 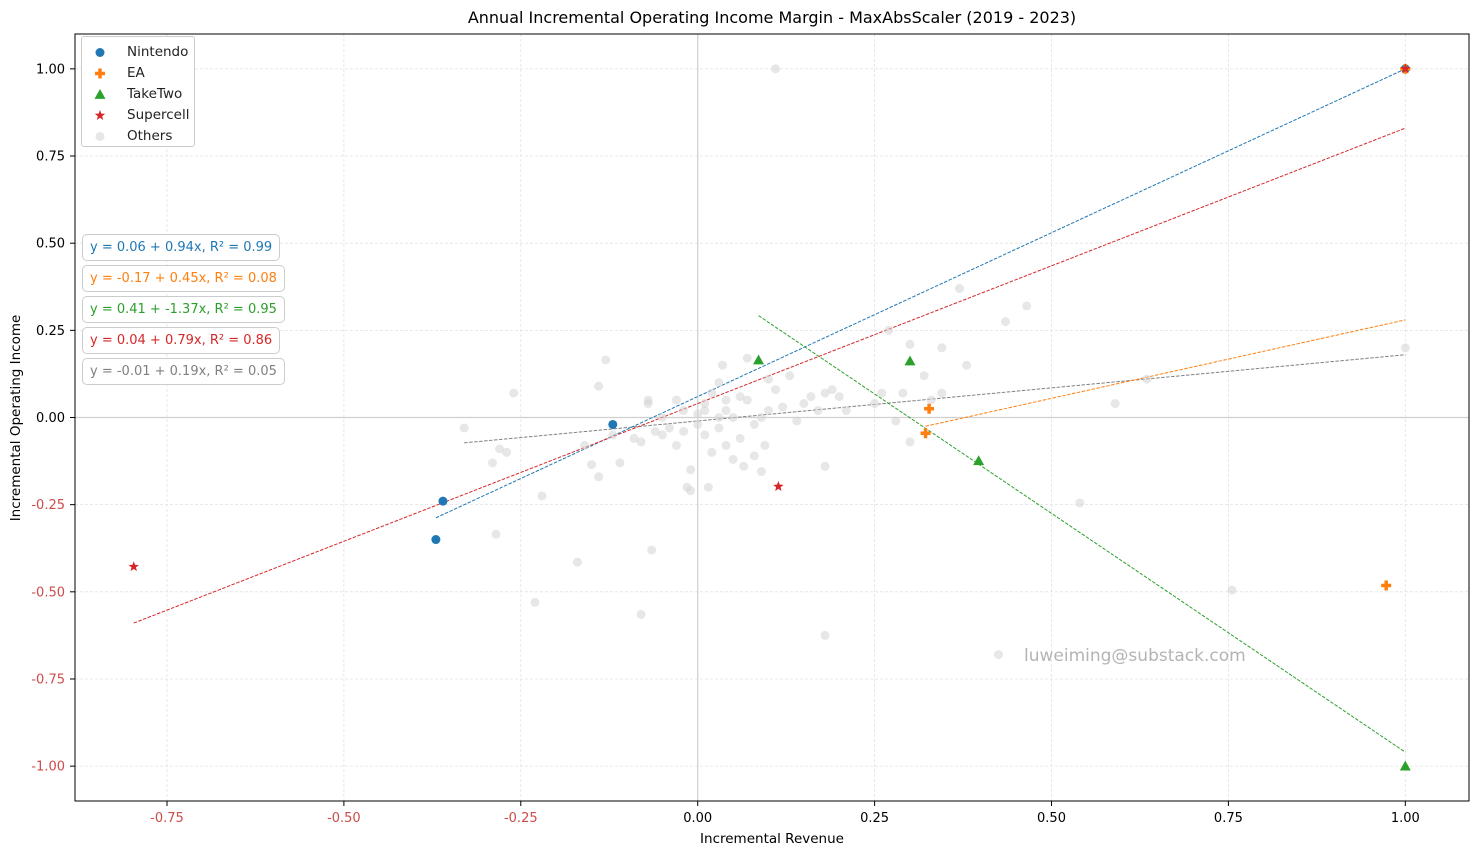 What do you see at coordinates (344, 818) in the screenshot?
I see `x-tick-label: -0.50` at bounding box center [344, 818].